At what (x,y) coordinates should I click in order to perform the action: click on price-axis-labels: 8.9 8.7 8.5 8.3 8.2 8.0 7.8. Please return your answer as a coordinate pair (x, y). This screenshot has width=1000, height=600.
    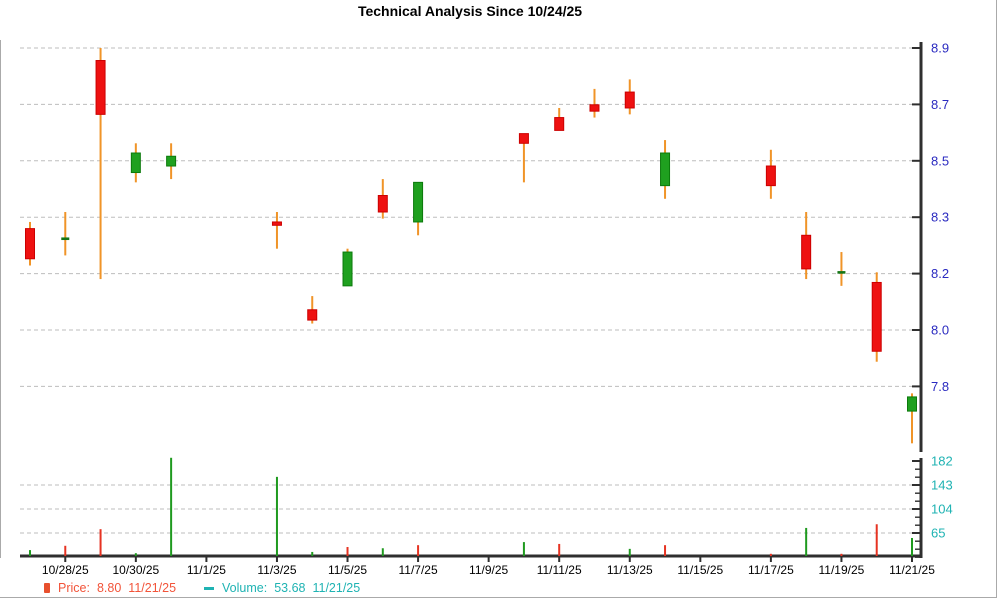
    Looking at the image, I should click on (930, 217).